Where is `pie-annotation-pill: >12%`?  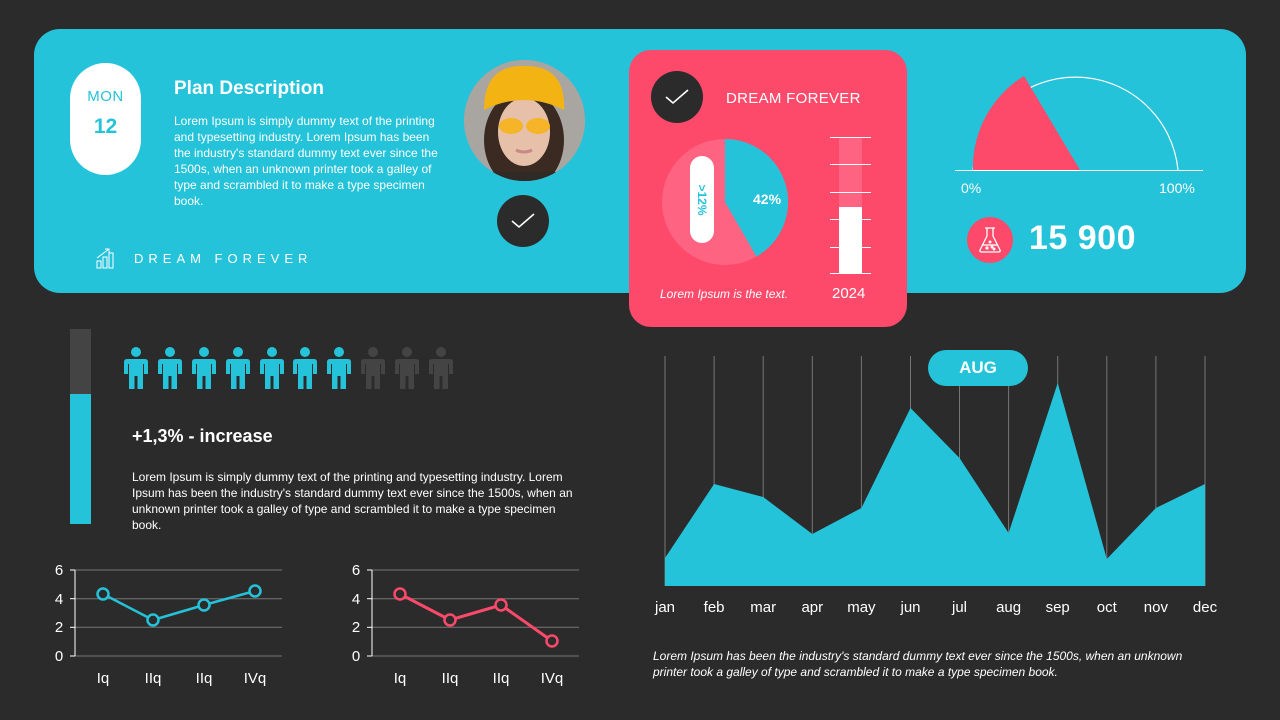
pie-annotation-pill: >12% is located at coordinates (702, 199).